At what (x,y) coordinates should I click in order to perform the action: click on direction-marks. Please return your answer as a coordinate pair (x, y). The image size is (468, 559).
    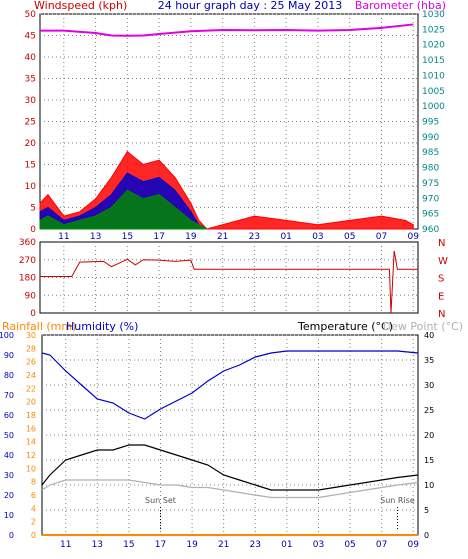
    Looking at the image, I should click on (229, 282).